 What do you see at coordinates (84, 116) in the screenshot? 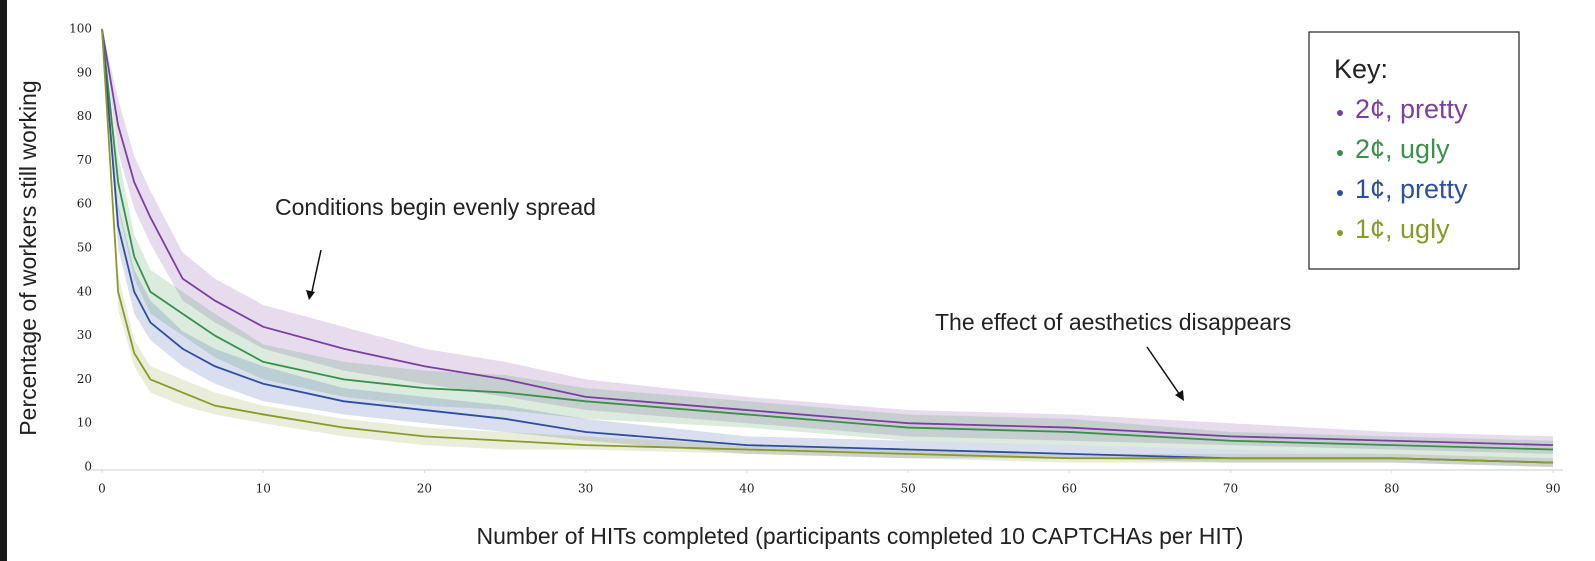
I see `y-tick-label: 80` at bounding box center [84, 116].